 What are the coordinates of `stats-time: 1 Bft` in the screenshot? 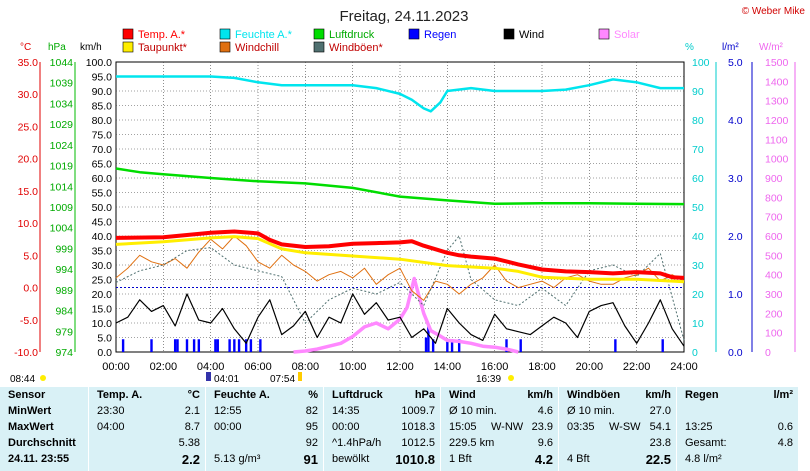 It's located at (460, 459).